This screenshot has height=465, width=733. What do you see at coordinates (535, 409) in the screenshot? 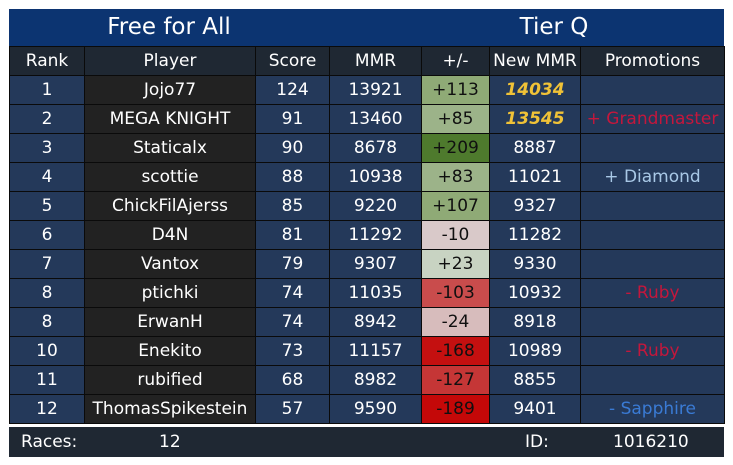
I see `new-mmr-cell: 9401` at bounding box center [535, 409].